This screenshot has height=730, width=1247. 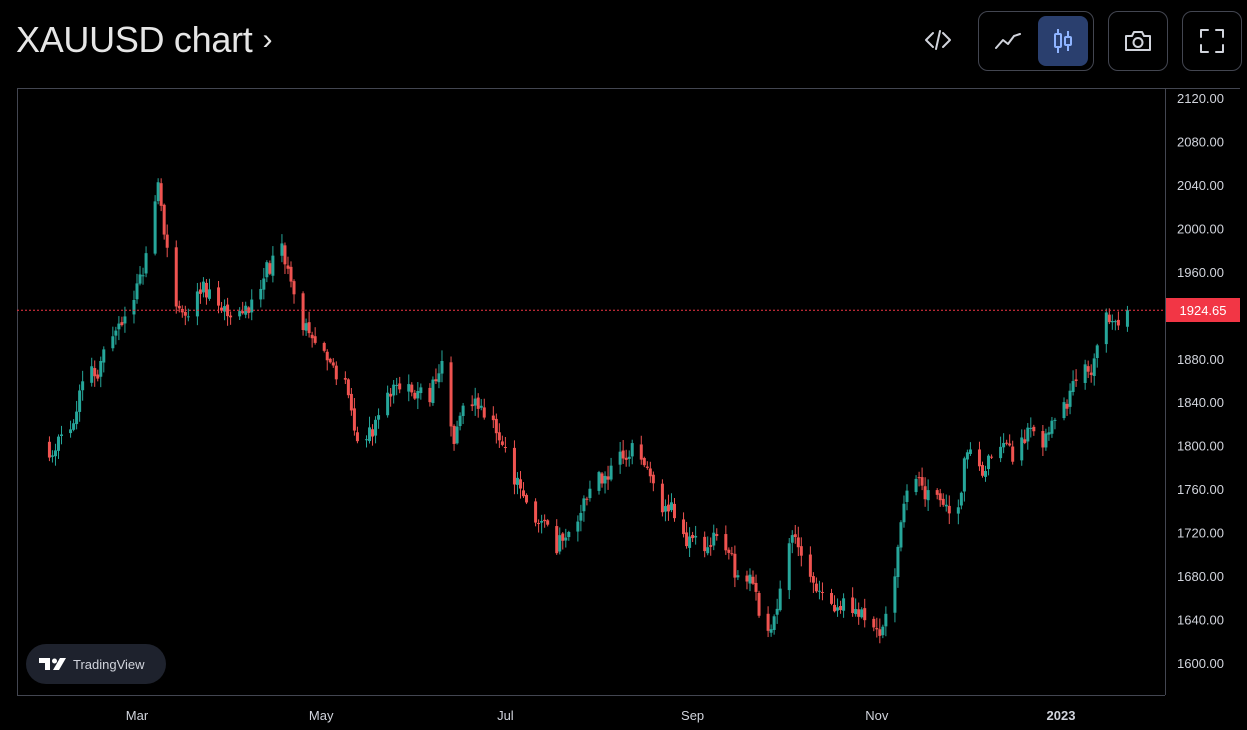 I want to click on fullscreen-icon, so click(x=1212, y=41).